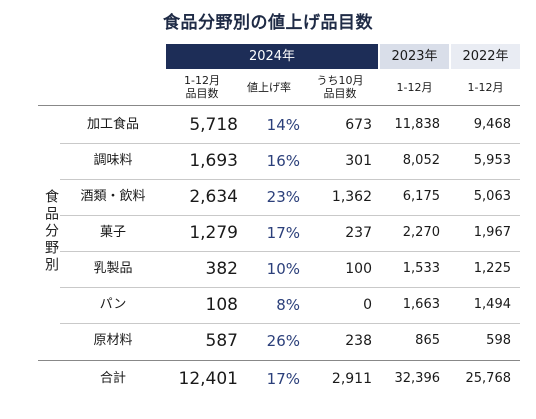  I want to click on count-2024-cell: 2,634, so click(213, 197).